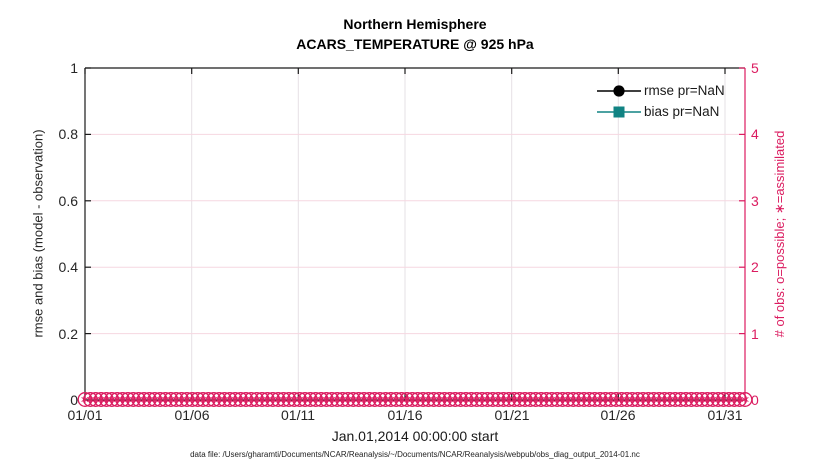 This screenshot has width=830, height=470. What do you see at coordinates (755, 134) in the screenshot?
I see `right-ytick: 4` at bounding box center [755, 134].